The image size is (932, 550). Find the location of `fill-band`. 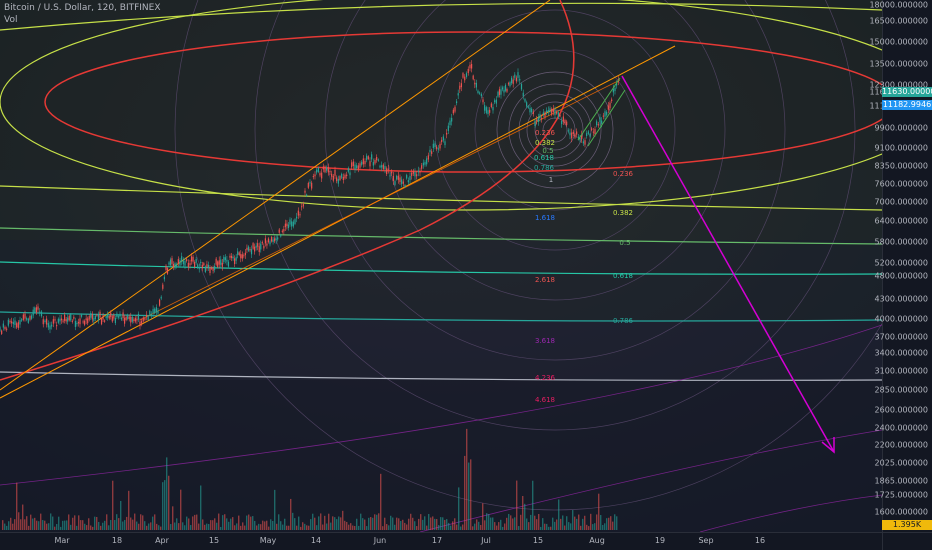

fill-band is located at coordinates (441, 280).